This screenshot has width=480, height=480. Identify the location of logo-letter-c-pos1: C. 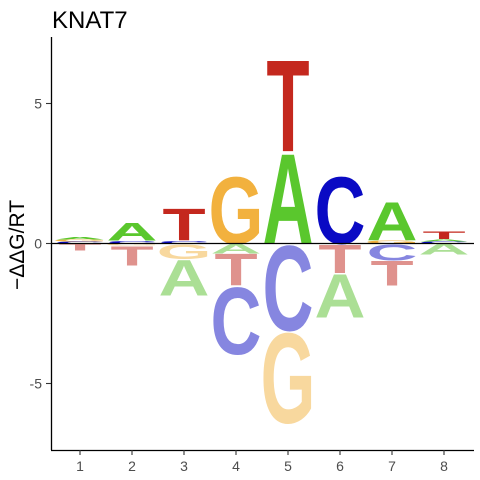
(80, 242).